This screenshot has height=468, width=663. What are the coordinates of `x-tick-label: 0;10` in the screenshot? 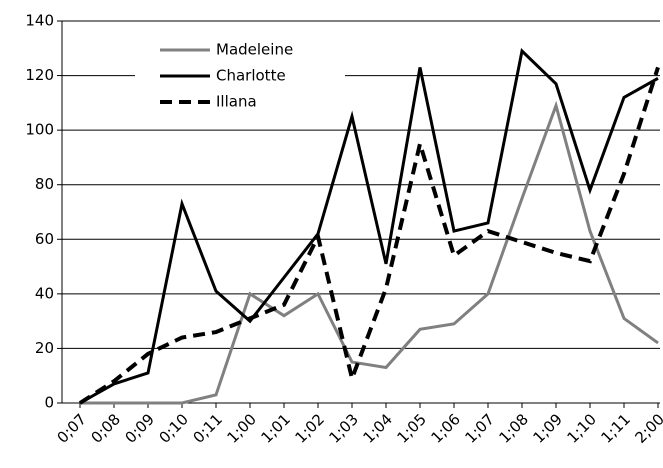 It's located at (173, 428).